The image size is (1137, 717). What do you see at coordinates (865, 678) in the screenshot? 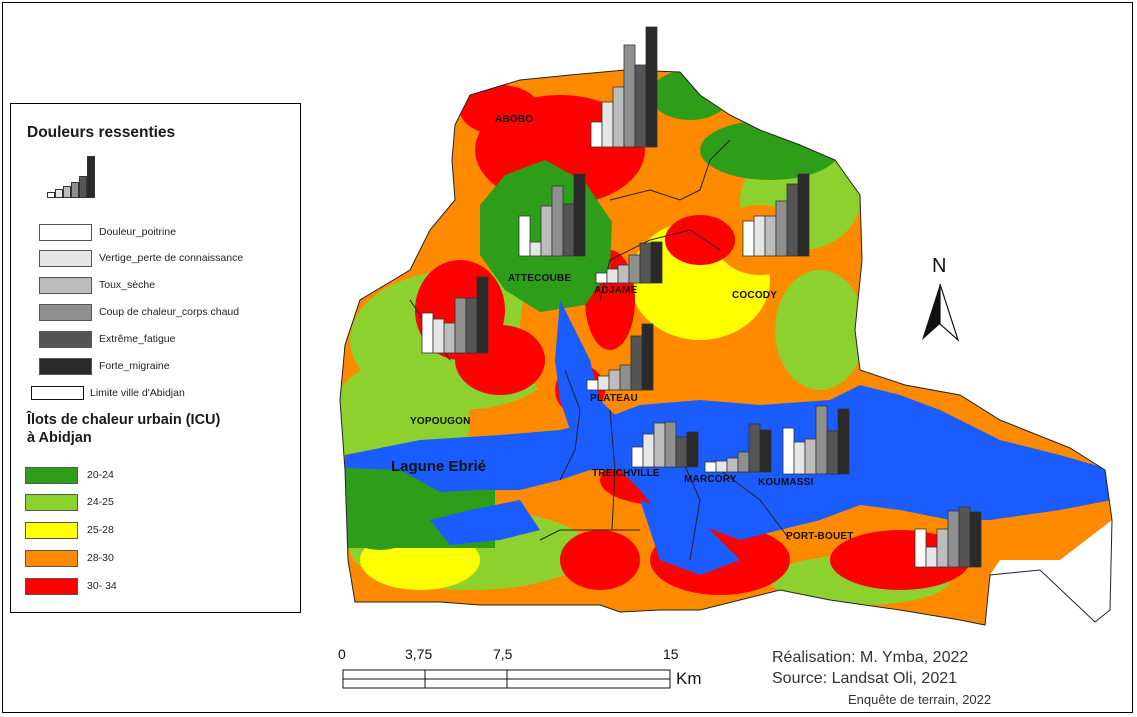
I see `credit-source: Source: Landsat Oli, 2021` at bounding box center [865, 678].